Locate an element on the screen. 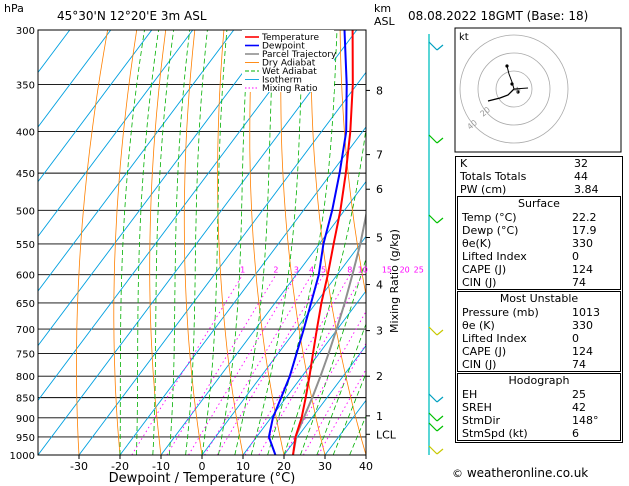 The image size is (629, 486). mixing-ratio-label: 1 is located at coordinates (242, 270).